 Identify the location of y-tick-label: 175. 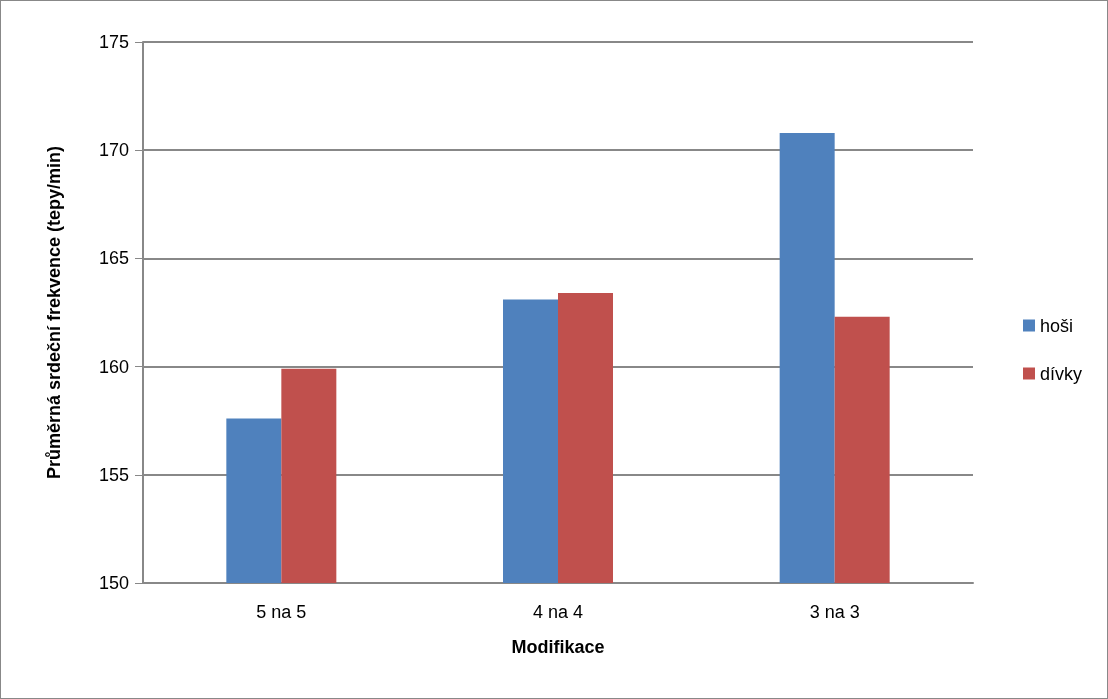
(113, 42).